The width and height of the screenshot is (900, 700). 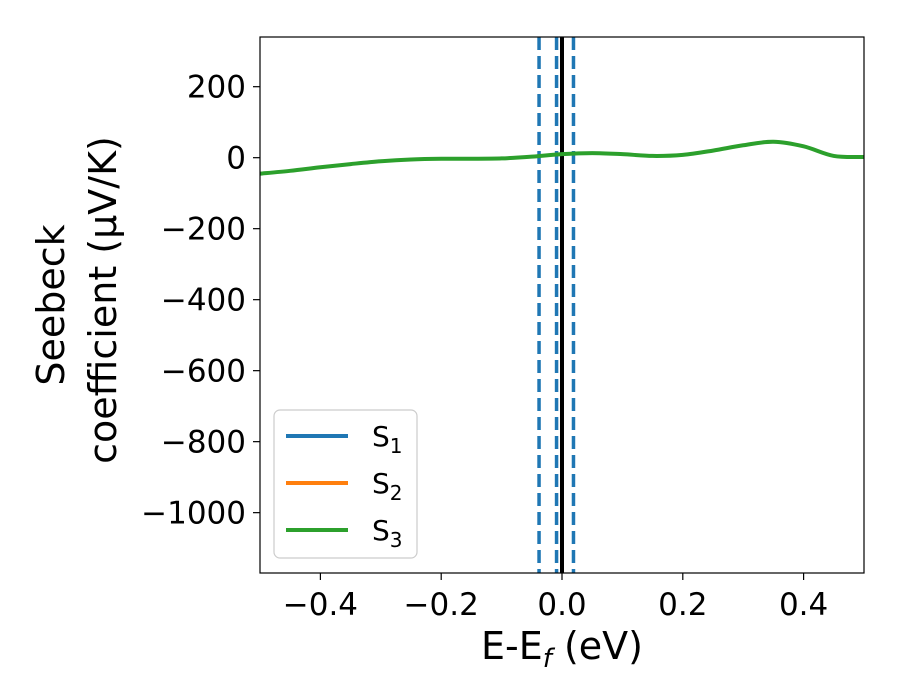 I want to click on x-tick-label: −0.2, so click(x=441, y=605).